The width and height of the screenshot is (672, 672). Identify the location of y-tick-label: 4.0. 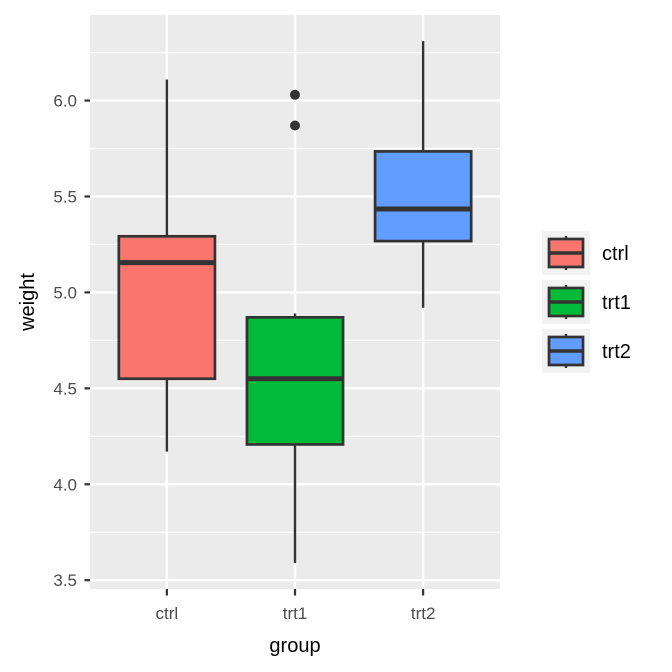
(65, 484).